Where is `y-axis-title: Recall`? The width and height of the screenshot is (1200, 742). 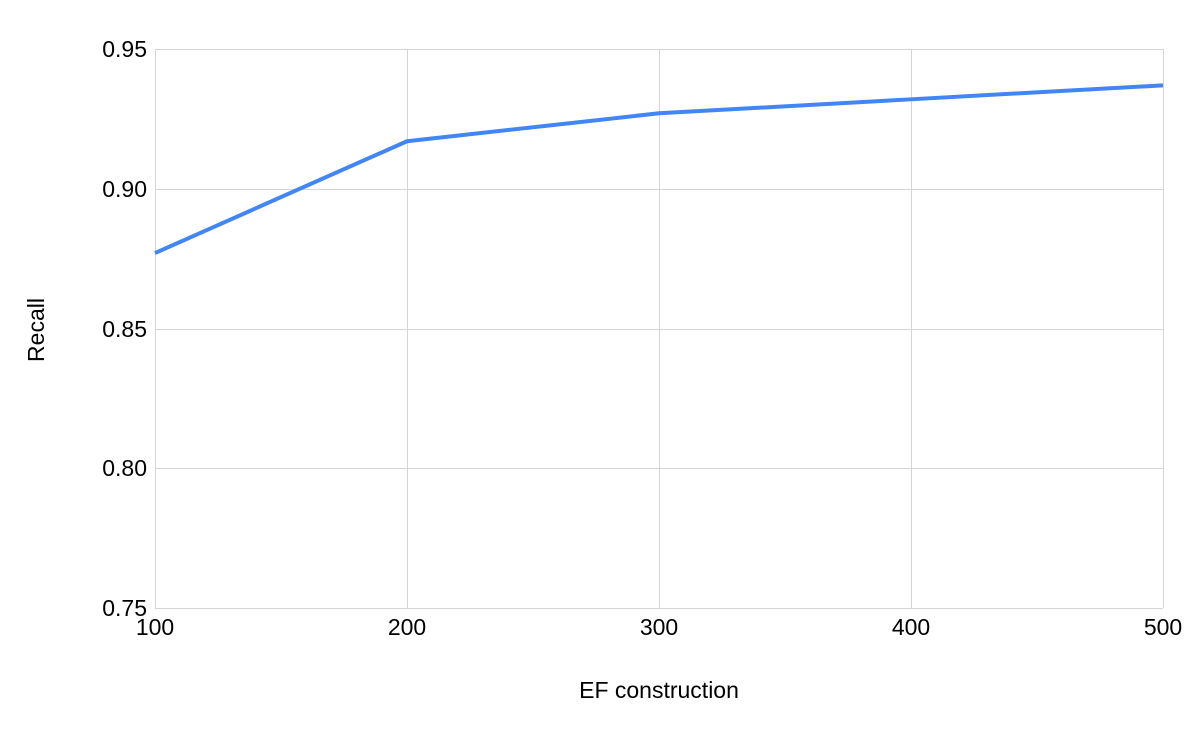 y-axis-title: Recall is located at coordinates (36, 330).